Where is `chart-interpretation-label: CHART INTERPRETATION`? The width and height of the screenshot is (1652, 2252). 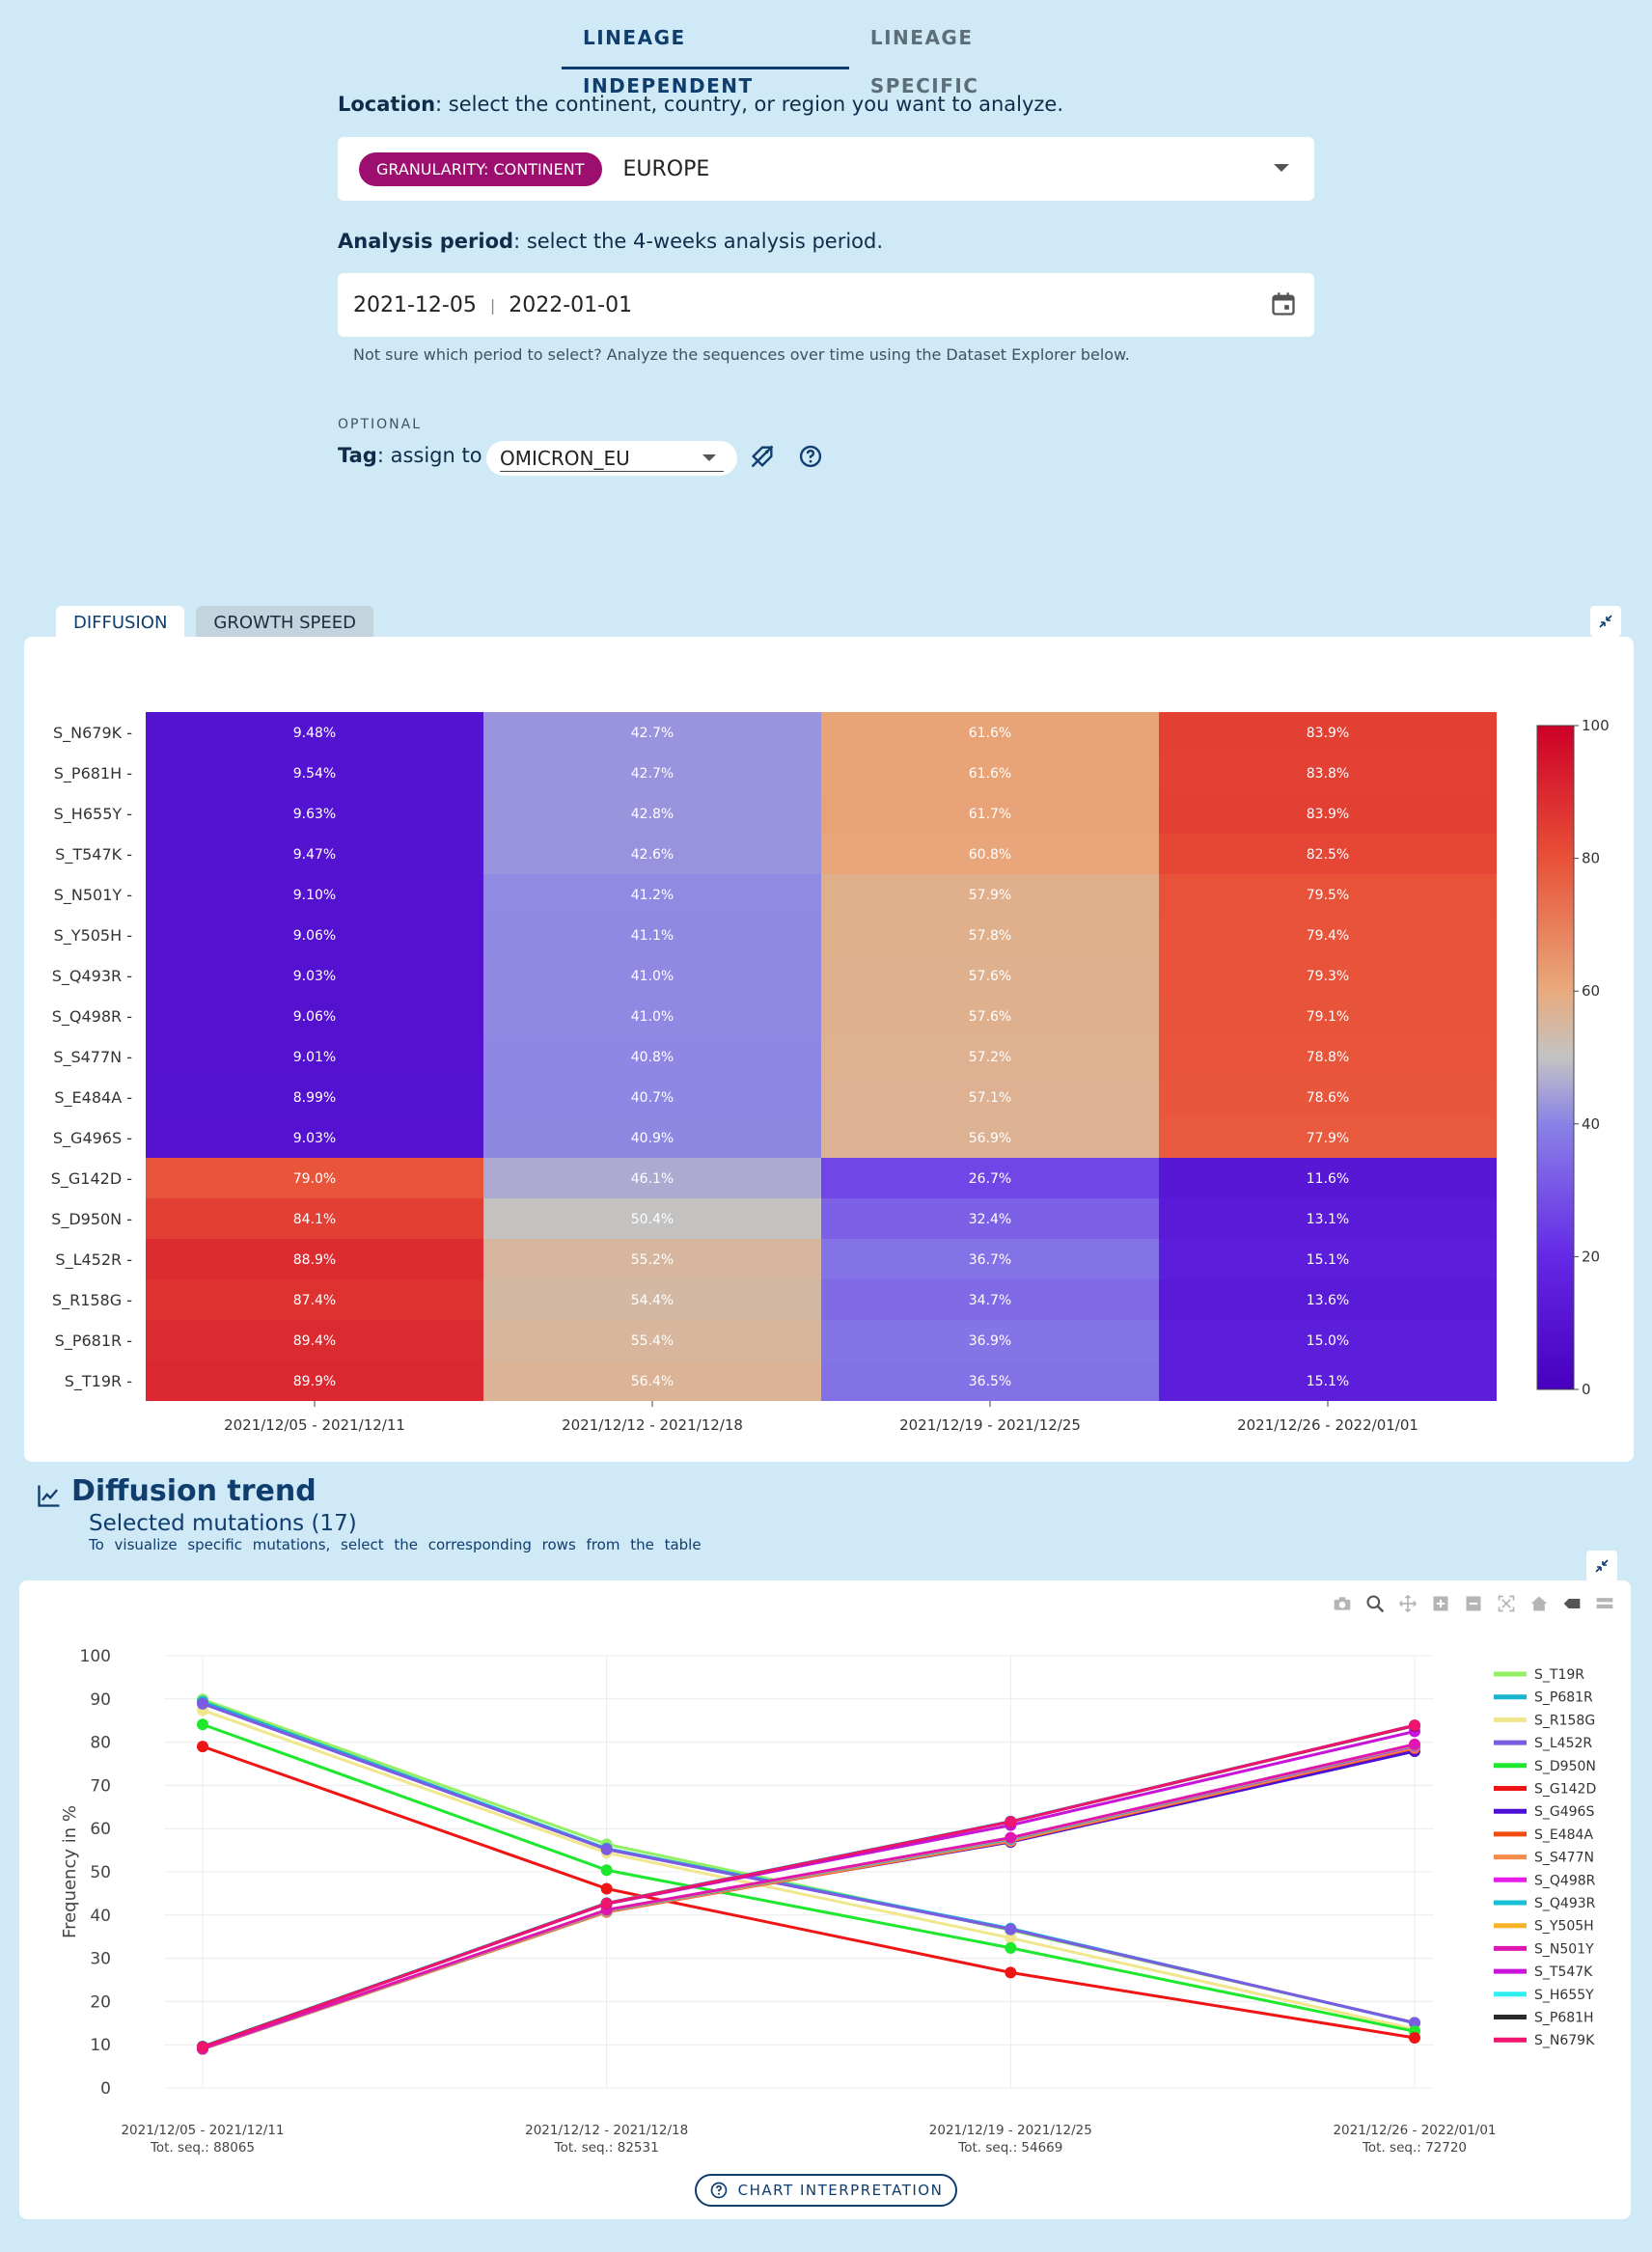
chart-interpretation-label: CHART INTERPRETATION is located at coordinates (840, 2190).